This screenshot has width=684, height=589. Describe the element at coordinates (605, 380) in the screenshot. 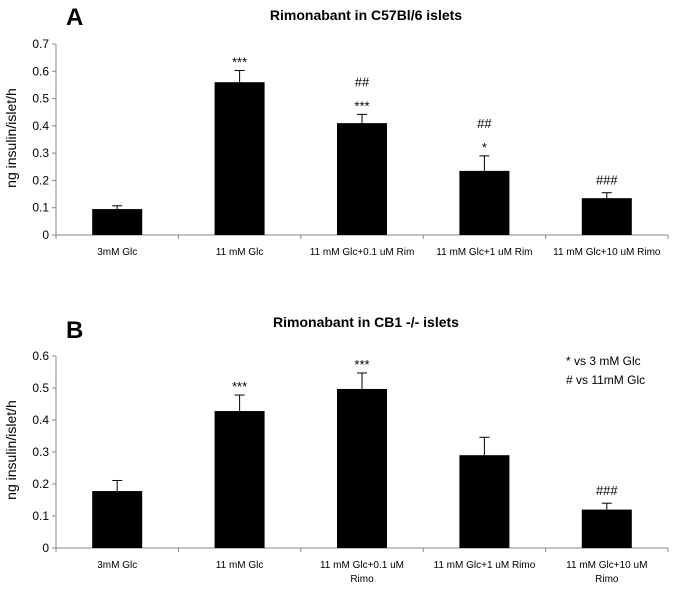

I see `legend-note: # vs 11mM Glc` at that location.